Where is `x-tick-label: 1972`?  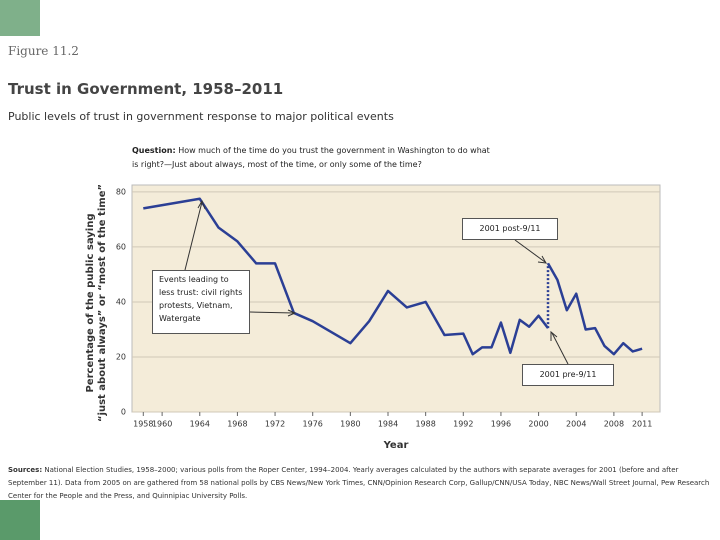
x-tick-label: 1972 is located at coordinates (275, 424).